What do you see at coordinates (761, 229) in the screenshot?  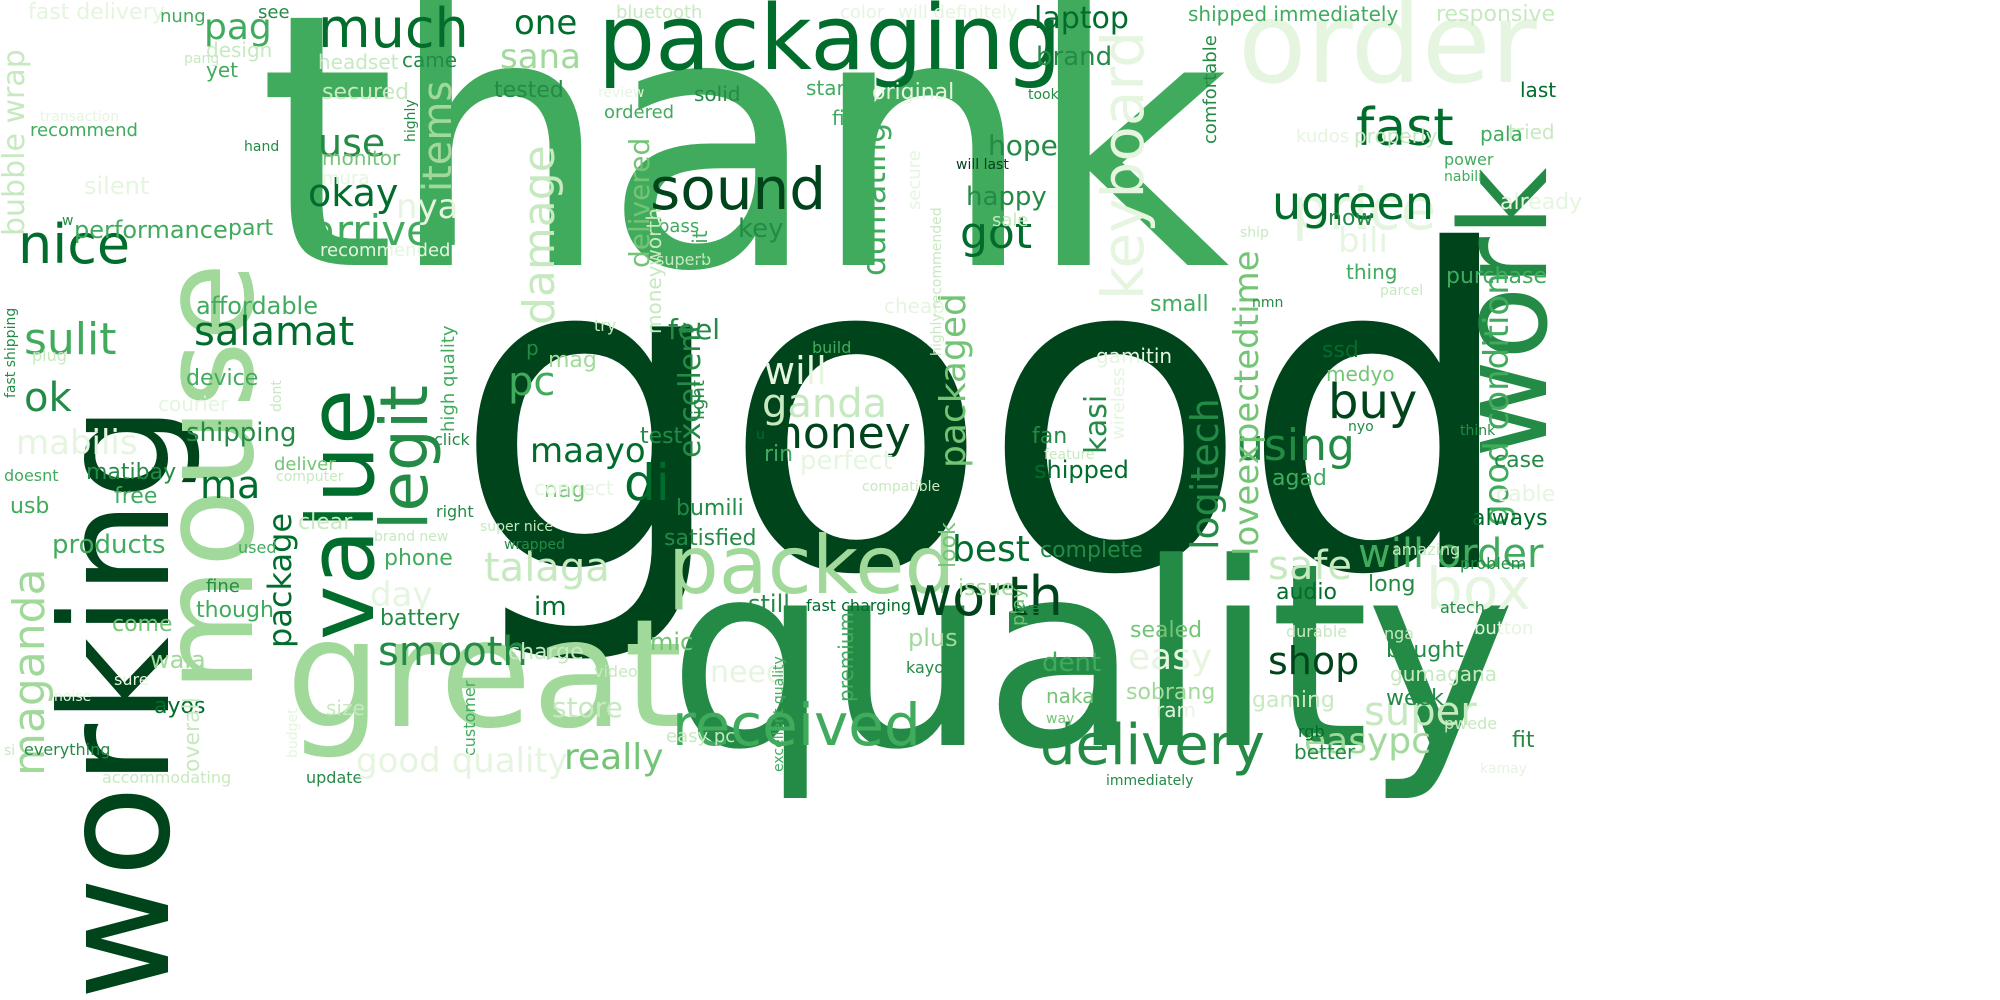 I see `word-key: key` at bounding box center [761, 229].